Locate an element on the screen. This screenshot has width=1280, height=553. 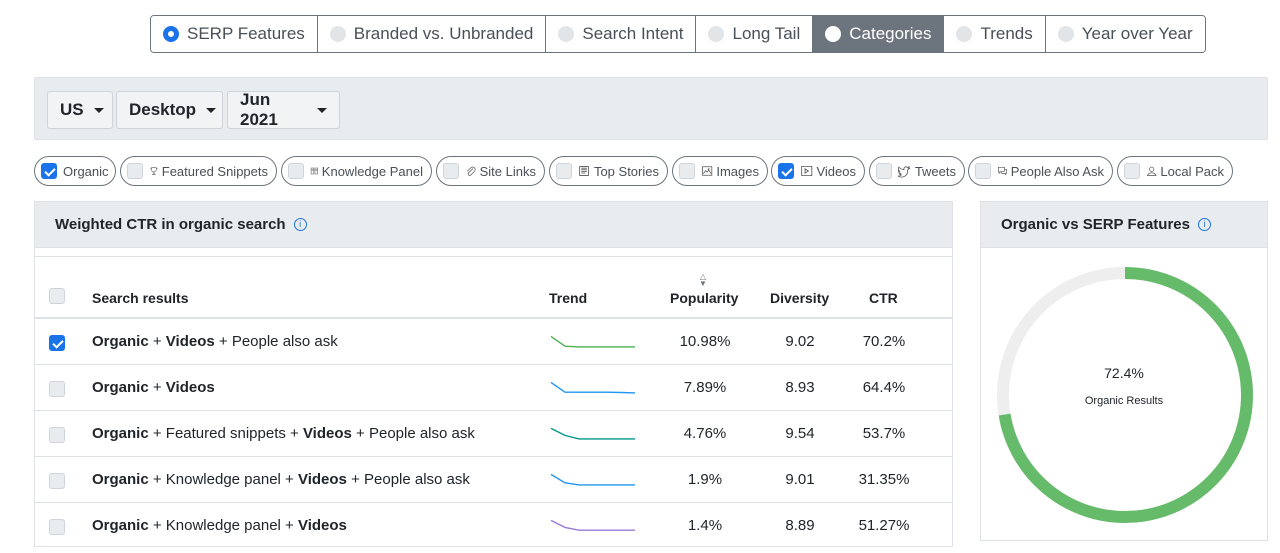
filter-bar: US Desktop Jun 2021 is located at coordinates (651, 108).